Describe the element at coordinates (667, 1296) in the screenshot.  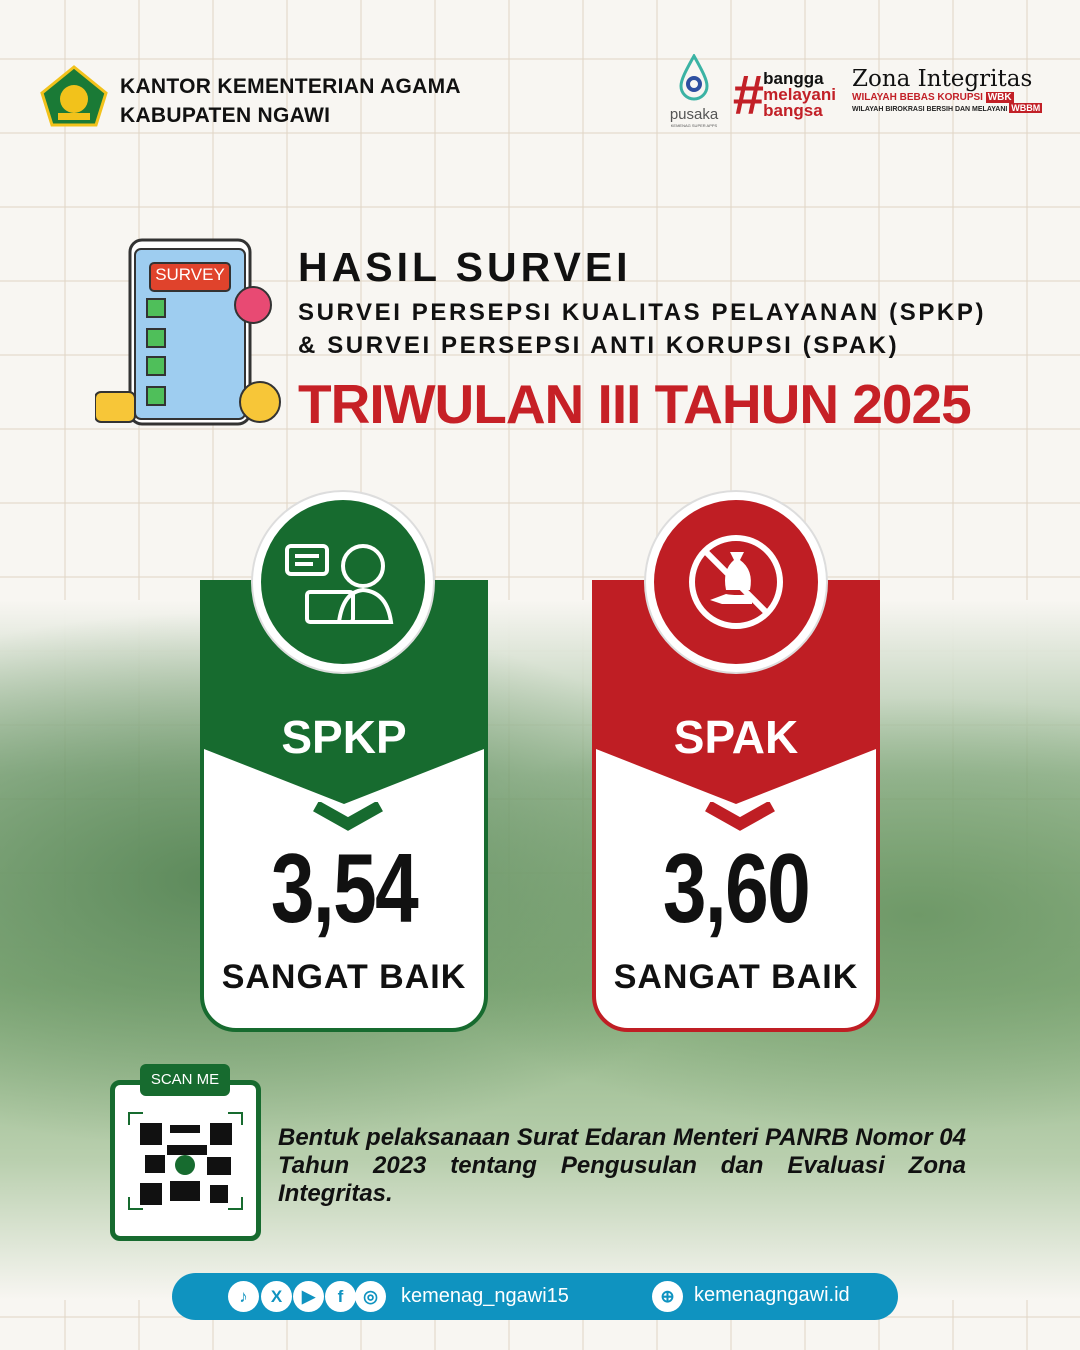
I see `globe-icon: ⊕` at that location.